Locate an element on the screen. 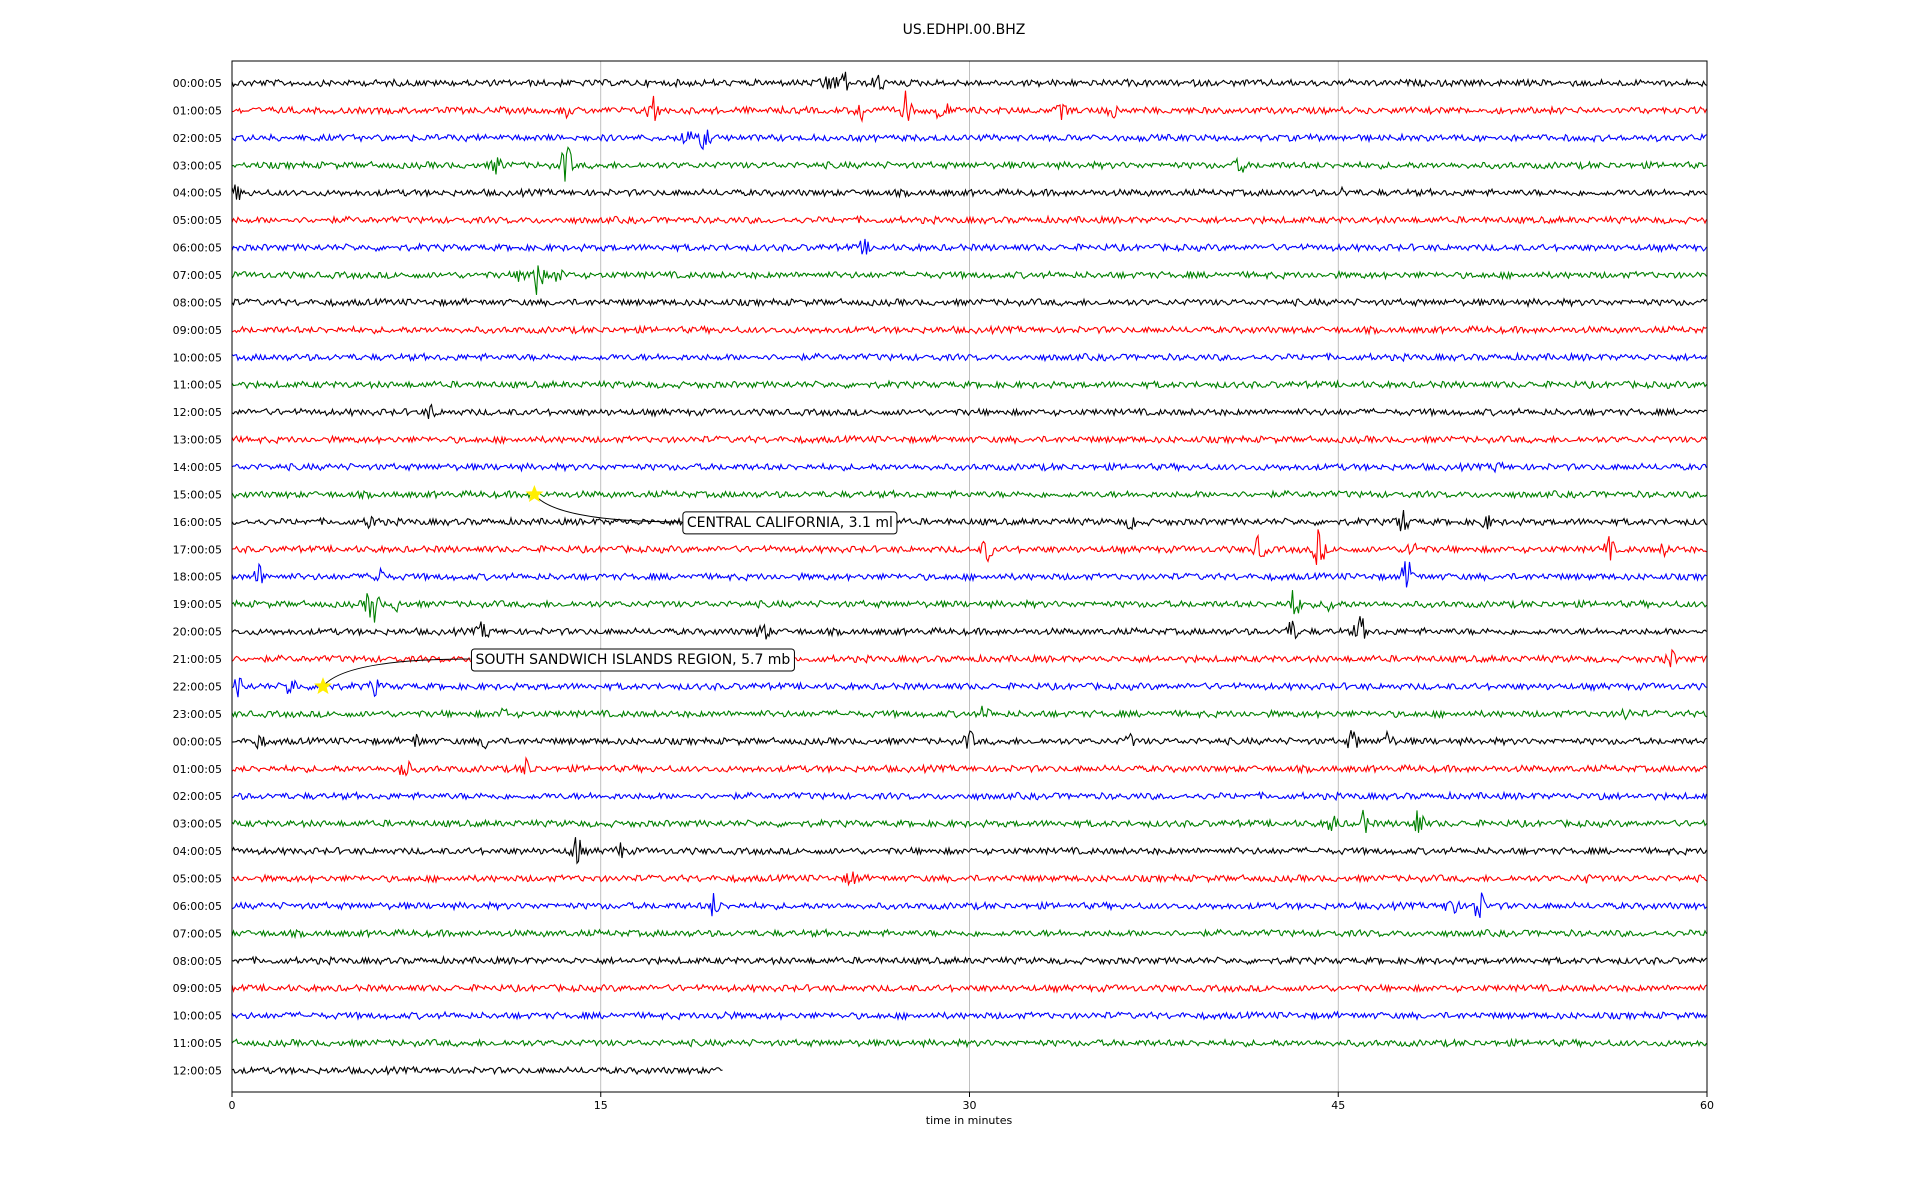  row-time-label: 15:00:05 is located at coordinates (197, 494).